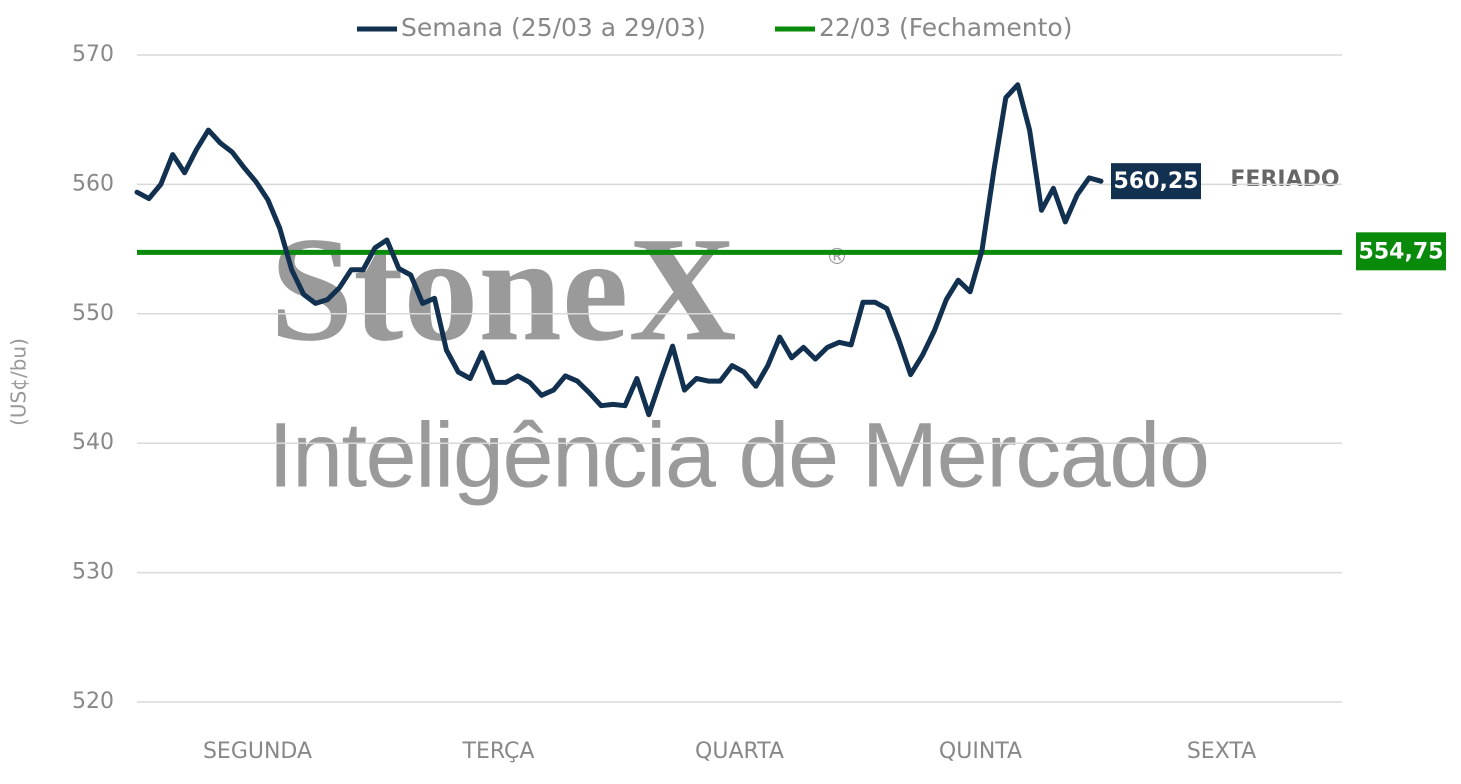 The width and height of the screenshot is (1461, 784). Describe the element at coordinates (553, 27) in the screenshot. I see `legend-label: Semana (25/03 a 29/03)` at that location.